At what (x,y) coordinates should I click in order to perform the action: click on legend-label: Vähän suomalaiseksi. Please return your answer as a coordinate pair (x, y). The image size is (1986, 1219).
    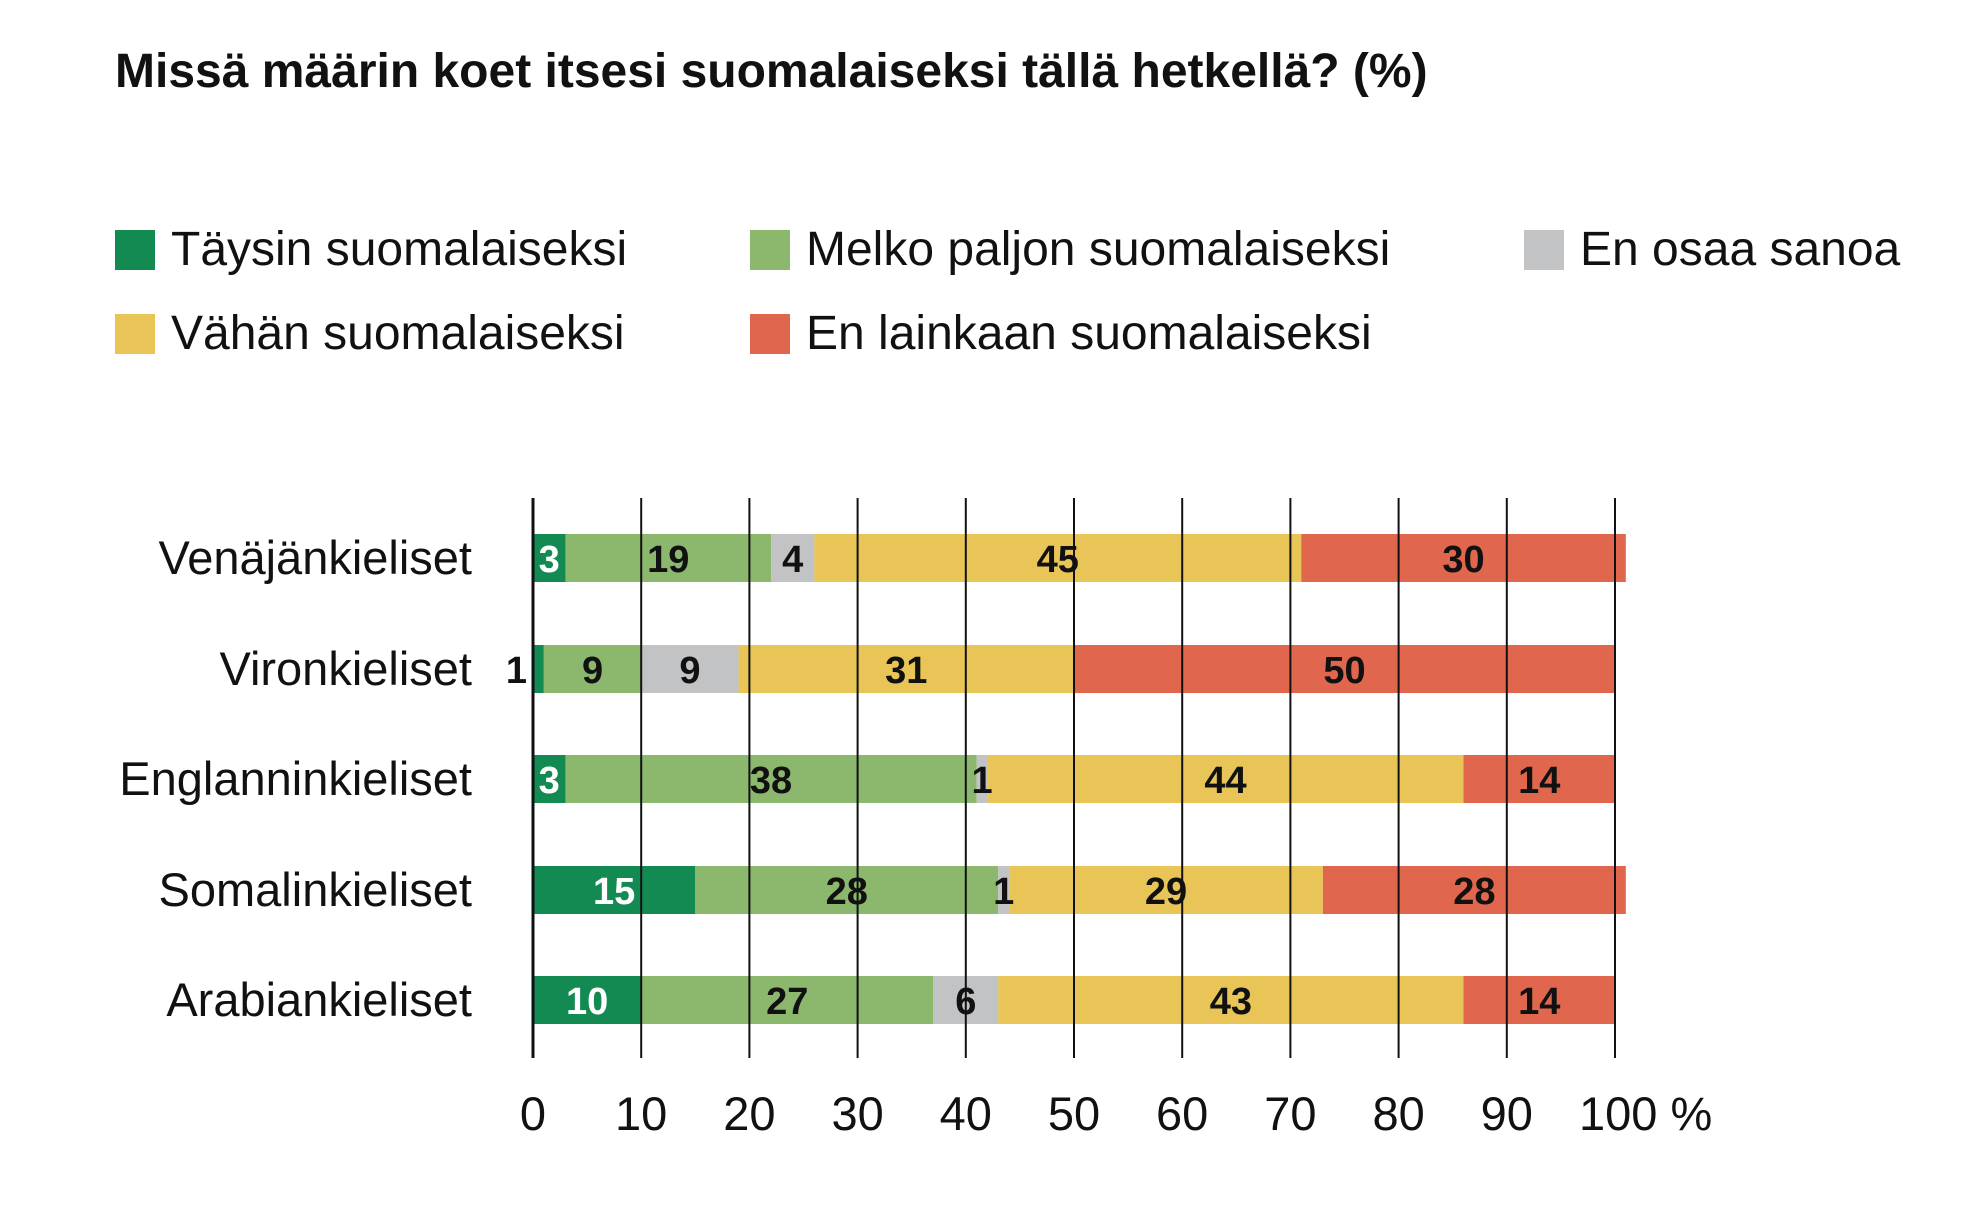
    Looking at the image, I should click on (398, 333).